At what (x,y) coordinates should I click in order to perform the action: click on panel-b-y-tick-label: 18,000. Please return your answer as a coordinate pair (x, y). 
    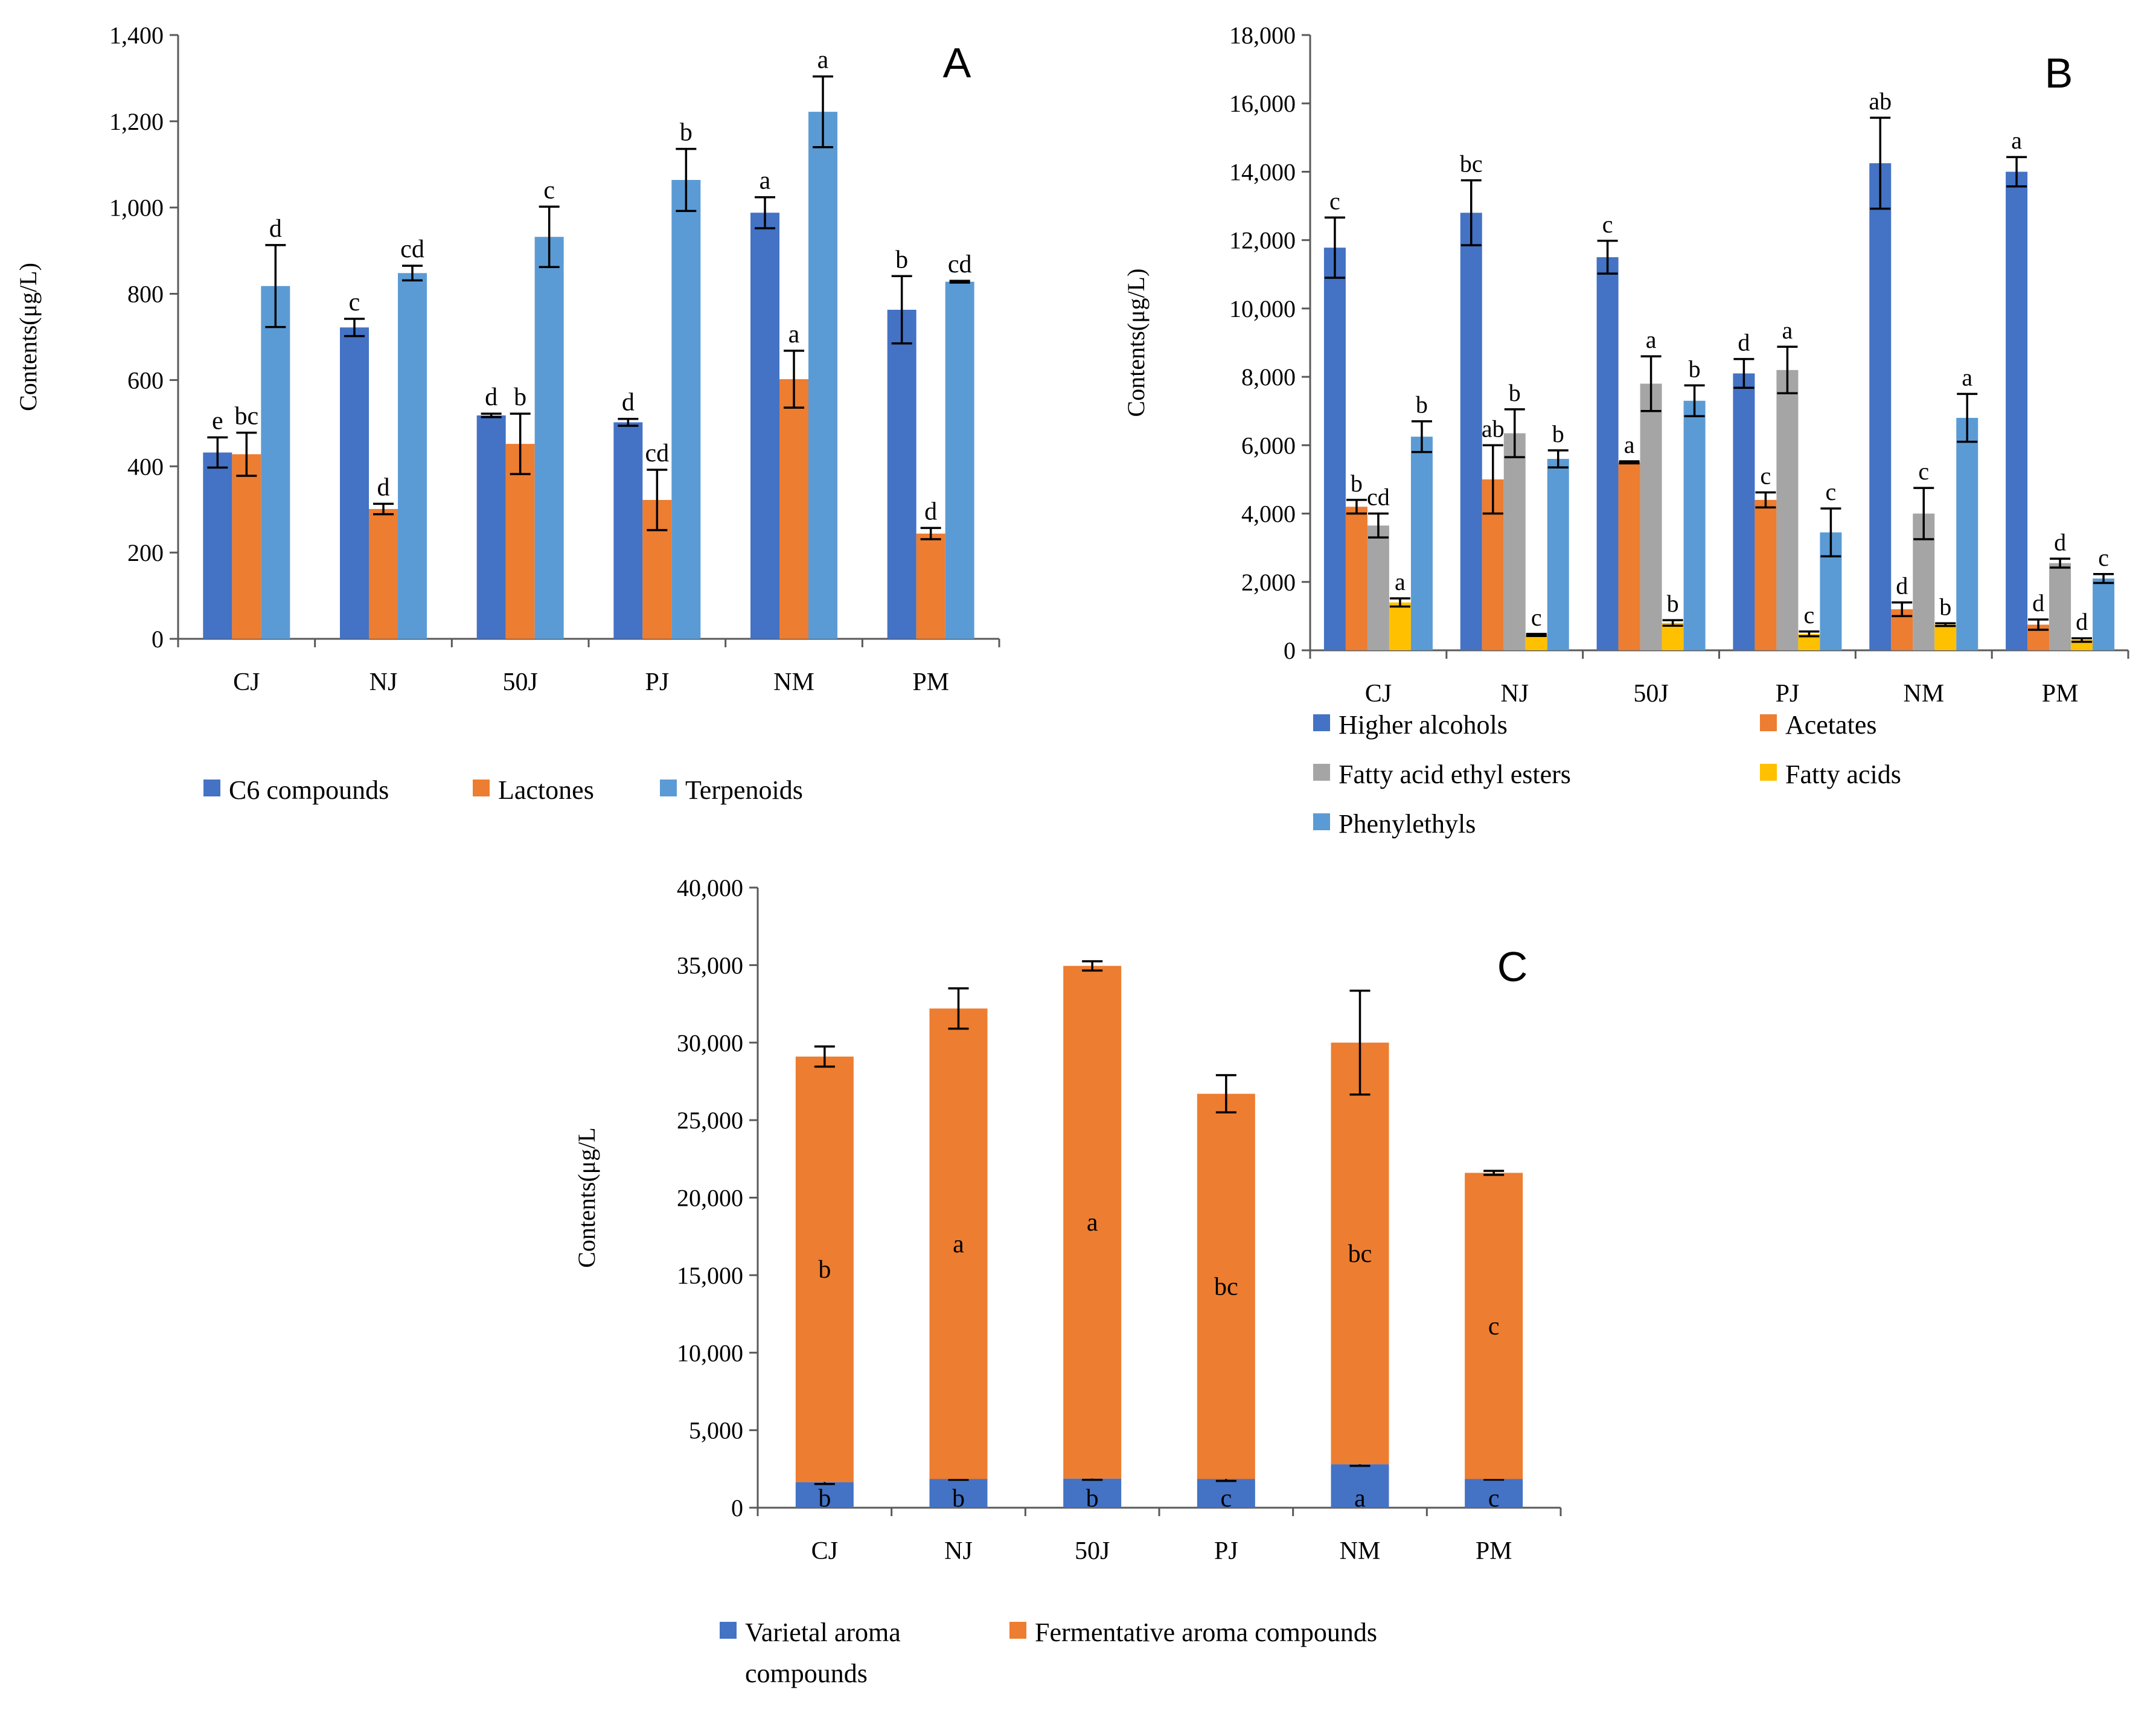
    Looking at the image, I should click on (1262, 35).